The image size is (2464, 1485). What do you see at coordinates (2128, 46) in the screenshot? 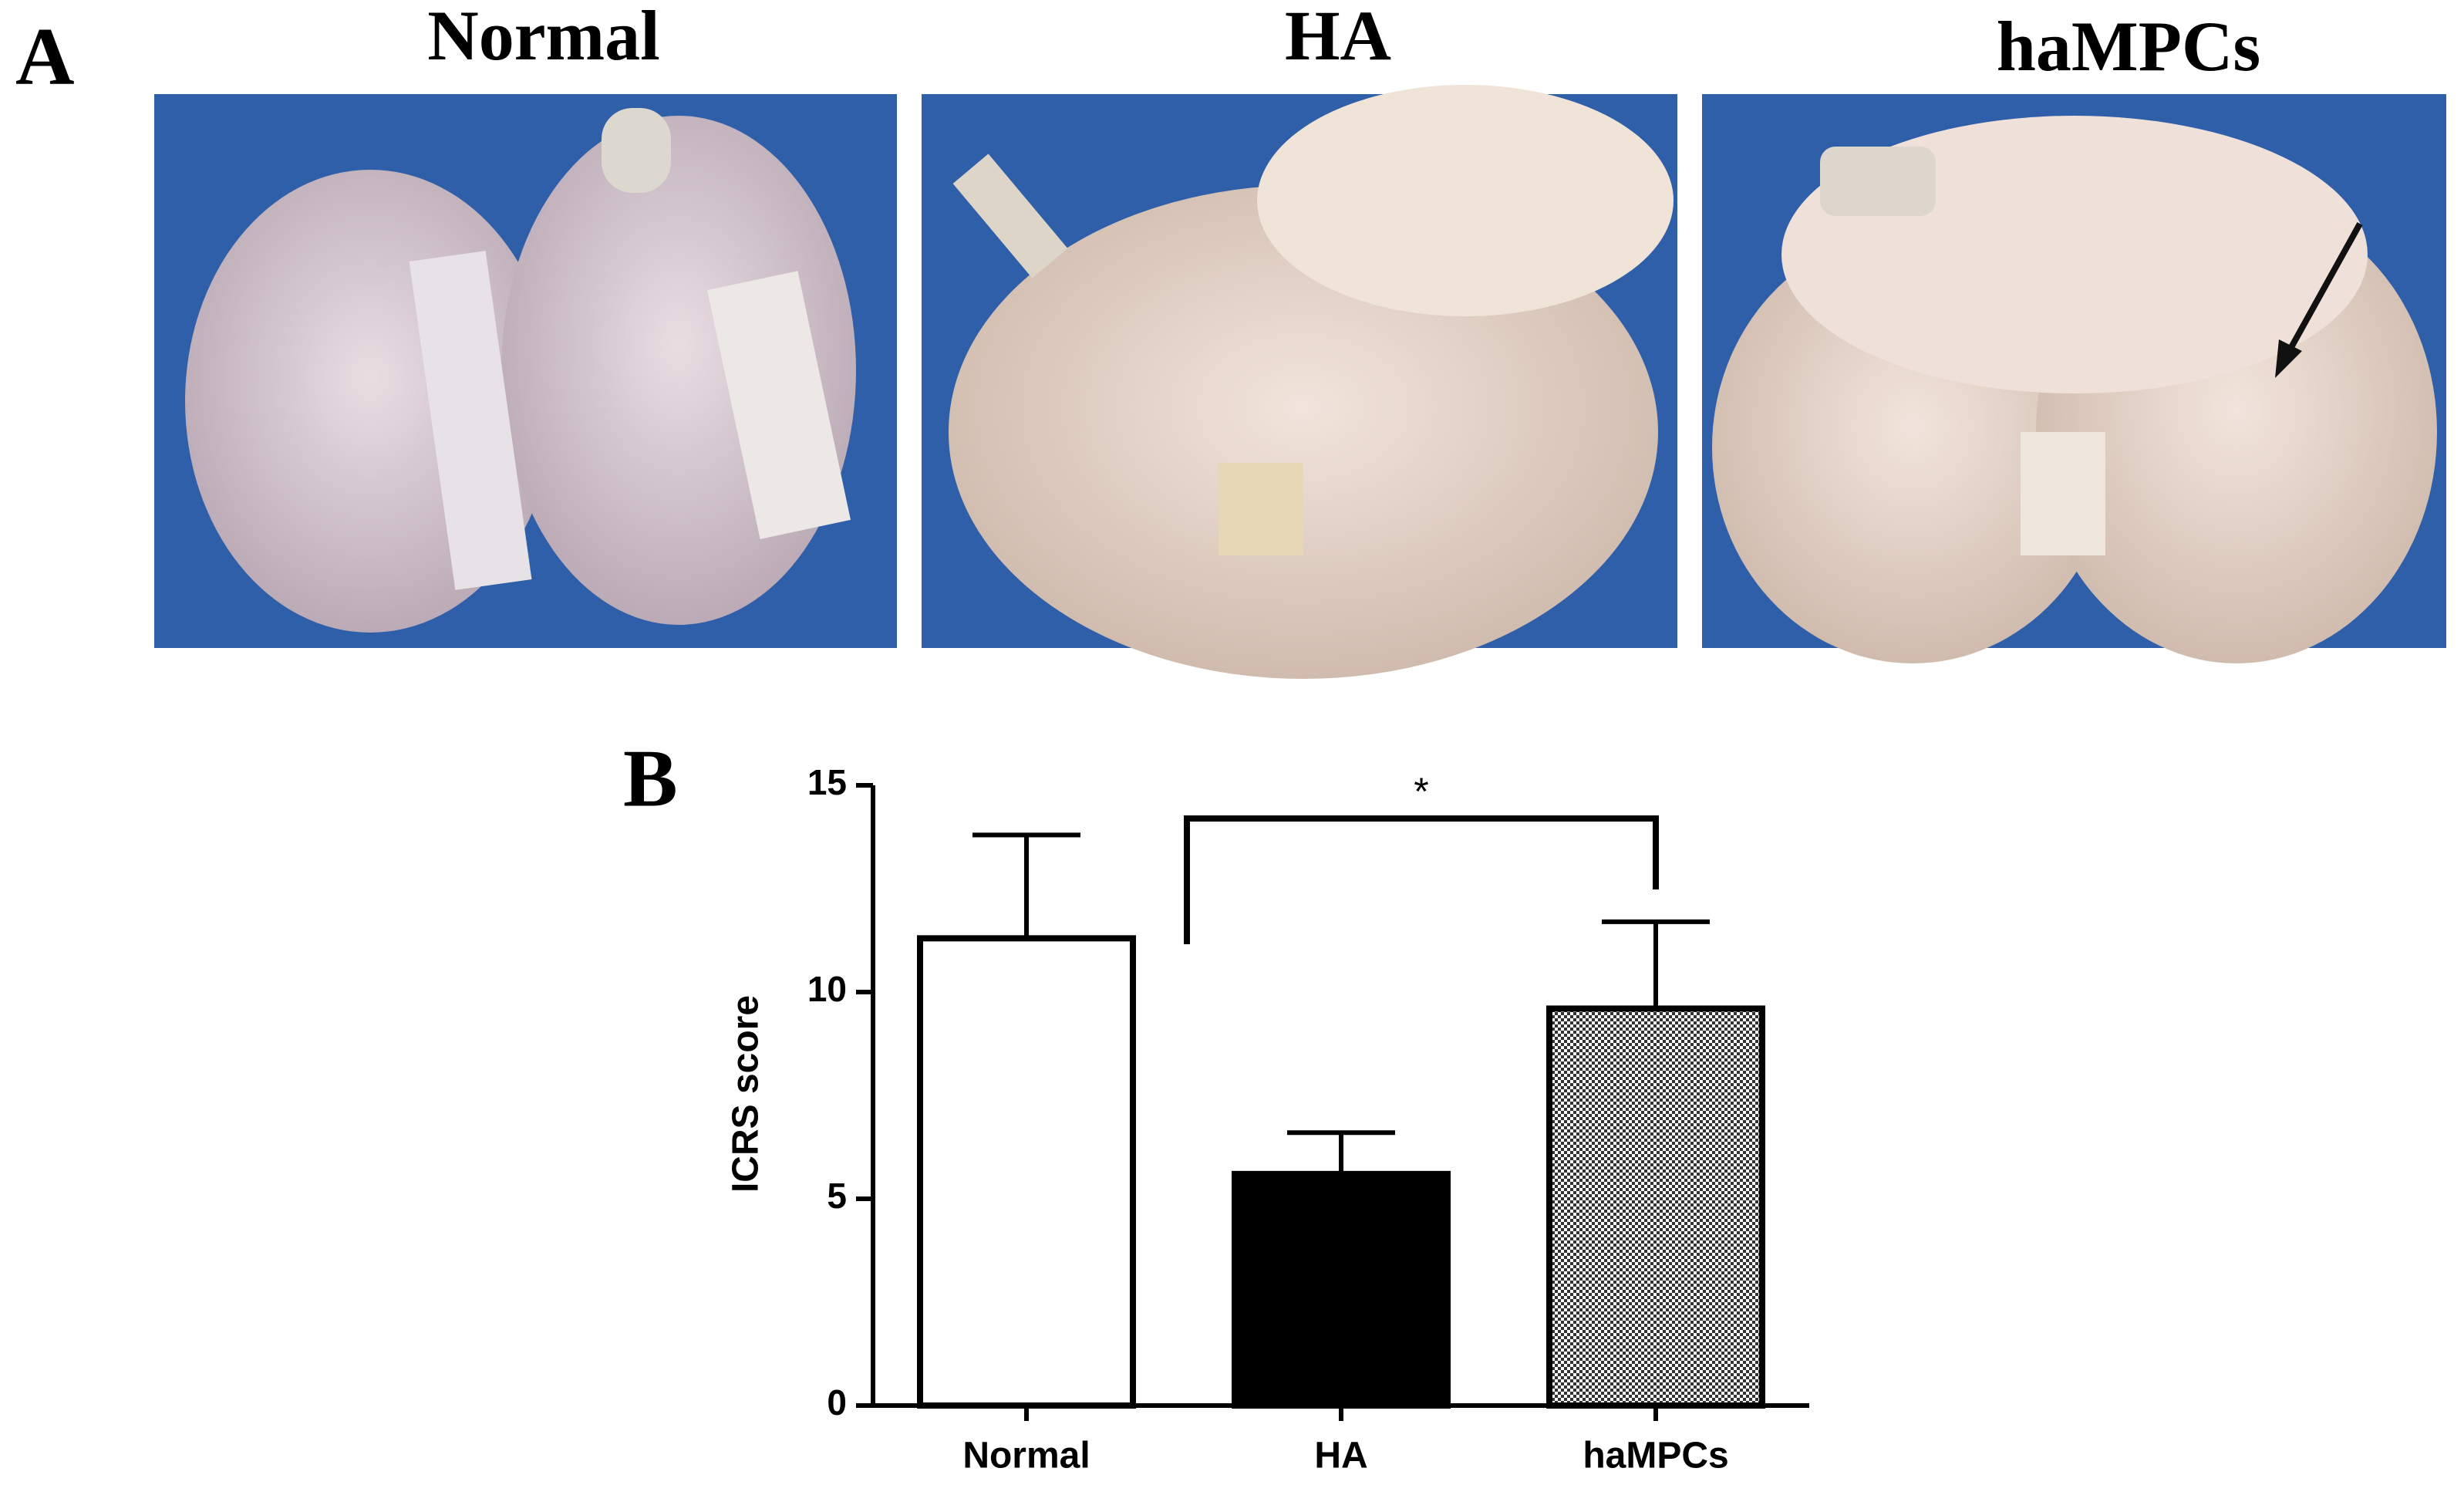
I see `photo-title: haMPCs` at bounding box center [2128, 46].